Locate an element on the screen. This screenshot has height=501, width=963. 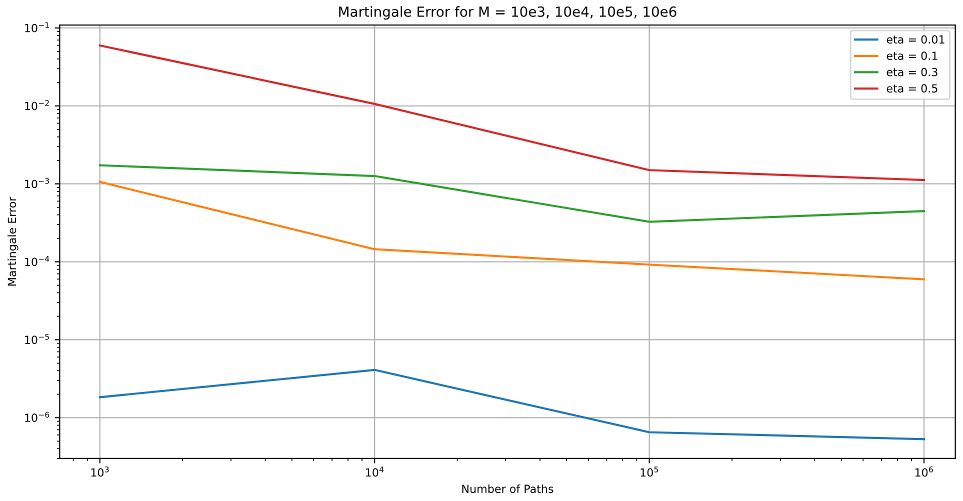
y-tick-label: 10$^{−3}$ is located at coordinates (37, 183).